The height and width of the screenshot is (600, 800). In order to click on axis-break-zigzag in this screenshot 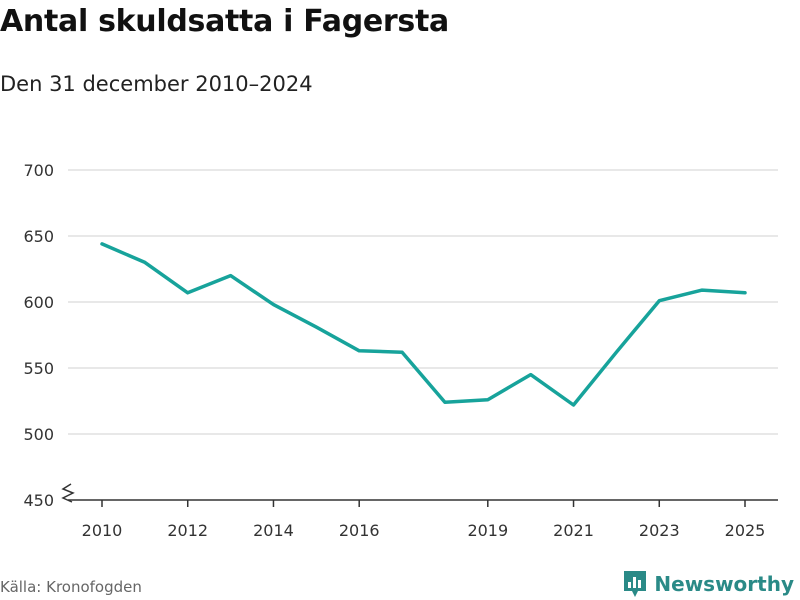, I will do `click(68, 493)`.